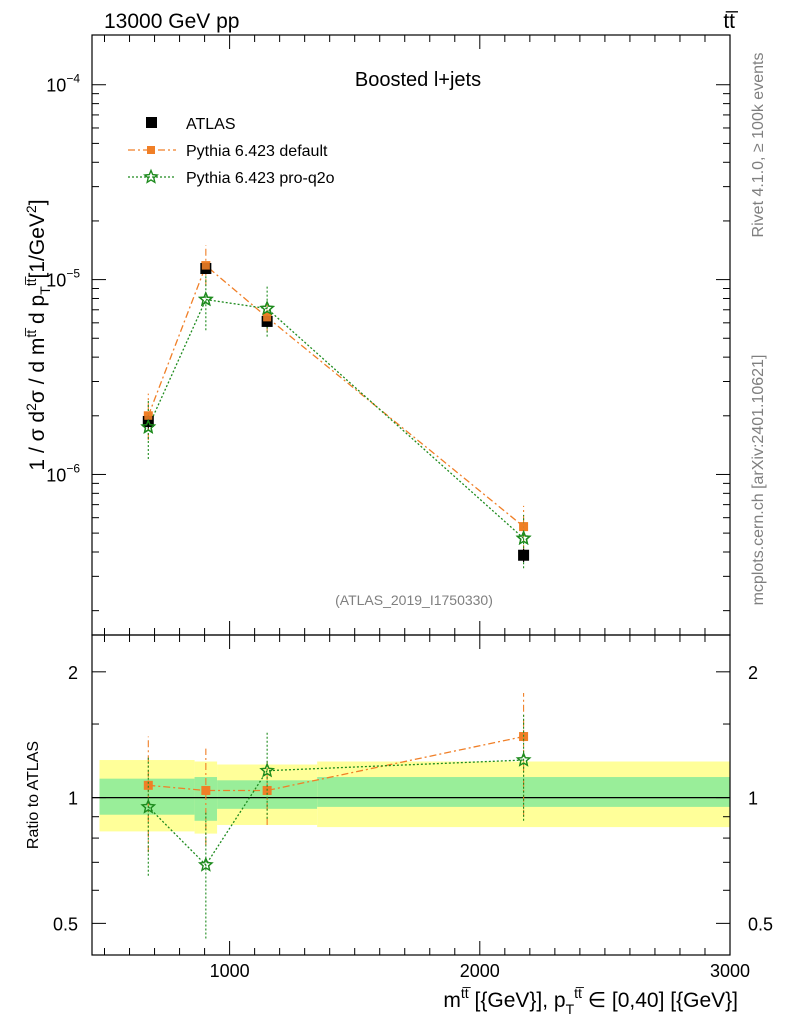 The image size is (786, 1024). What do you see at coordinates (151, 150) in the screenshot?
I see `legend-default-marker` at bounding box center [151, 150].